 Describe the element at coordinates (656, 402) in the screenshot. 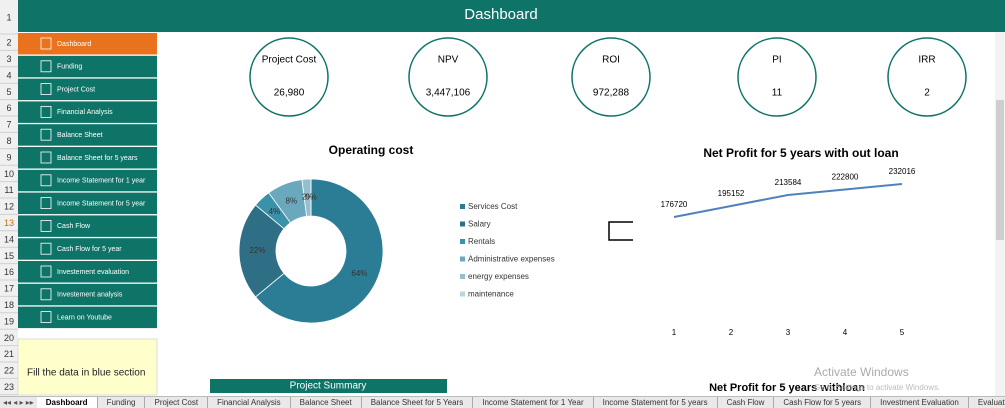

I see `sheet-tab: Income Statement for 5 years` at that location.